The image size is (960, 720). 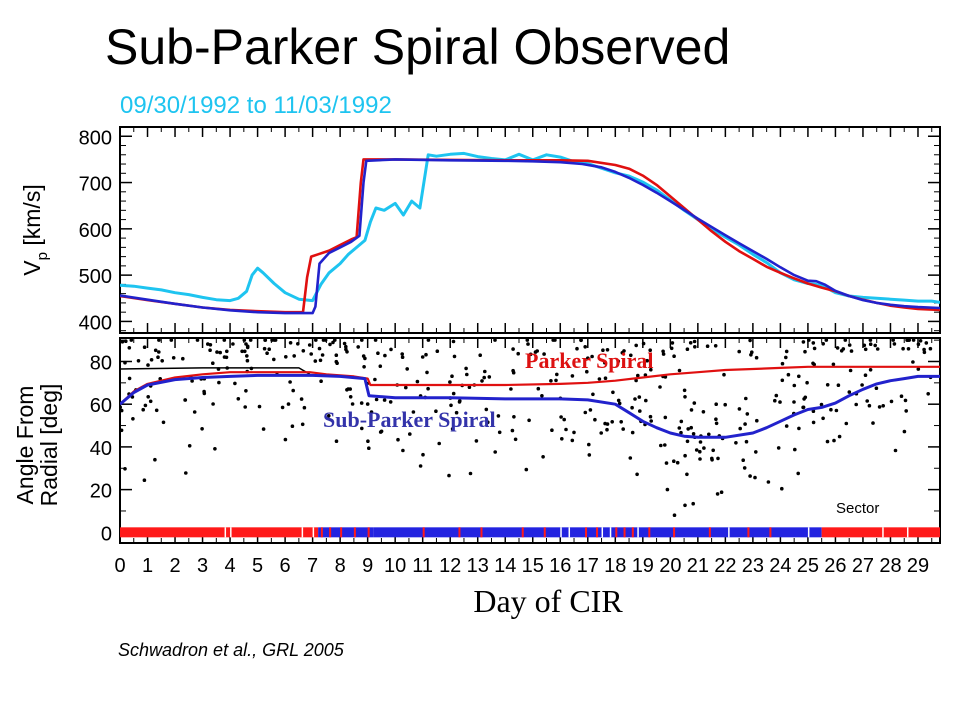 I want to click on x-tick-label: 15, so click(x=533, y=566).